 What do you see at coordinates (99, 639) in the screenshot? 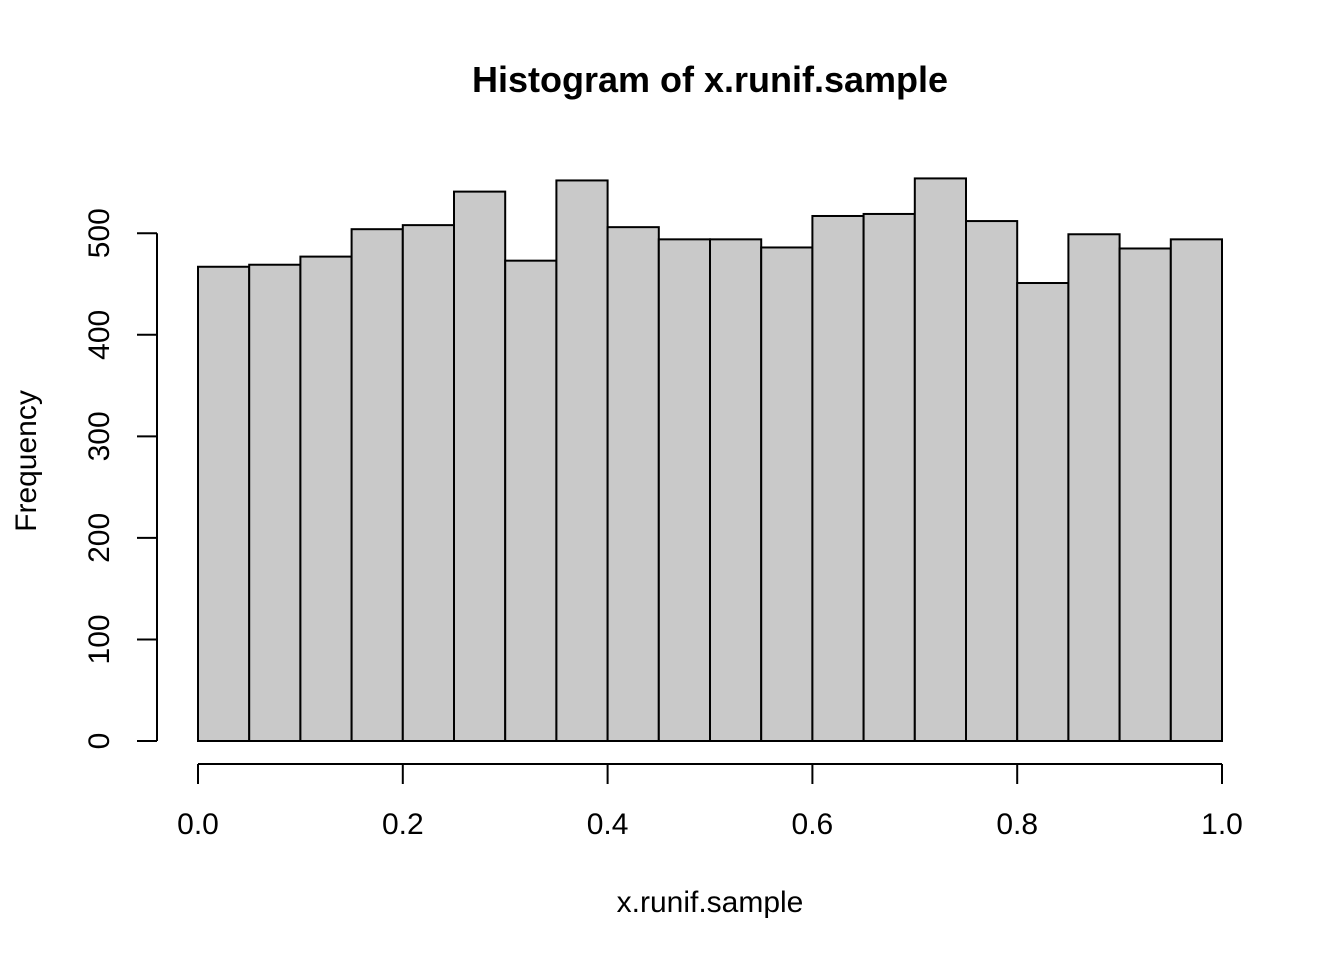
I see `y-tick-label: 100` at bounding box center [99, 639].